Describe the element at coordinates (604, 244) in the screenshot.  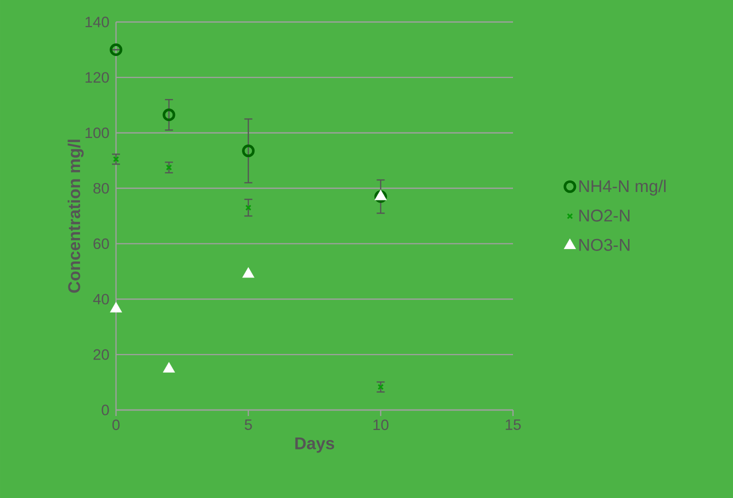
I see `legend-label: NO3-N` at that location.